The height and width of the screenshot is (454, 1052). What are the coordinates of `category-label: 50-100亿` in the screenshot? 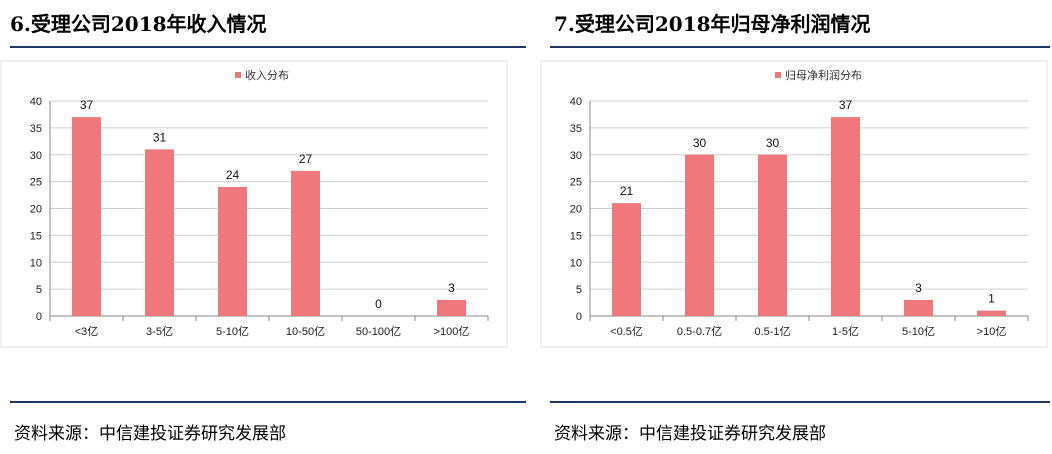 It's located at (378, 331).